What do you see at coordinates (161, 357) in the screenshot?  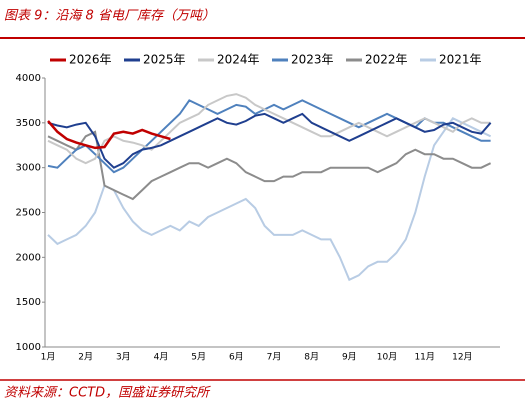 I see `x-tick-label: 4月` at bounding box center [161, 357].